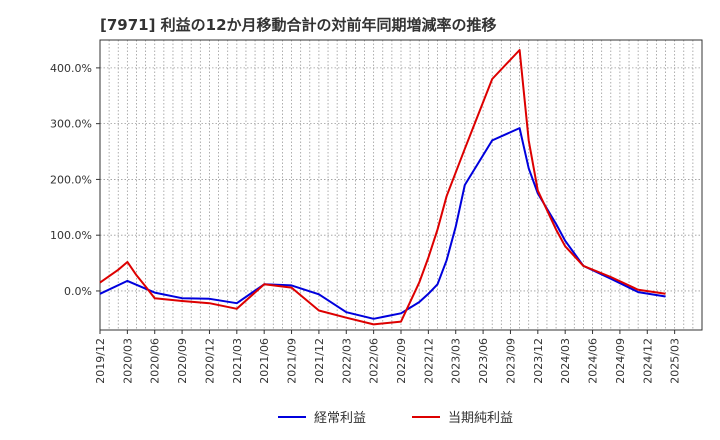 The image size is (720, 440). Describe the element at coordinates (480, 418) in the screenshot. I see `legend-label: 当期純利益` at that location.